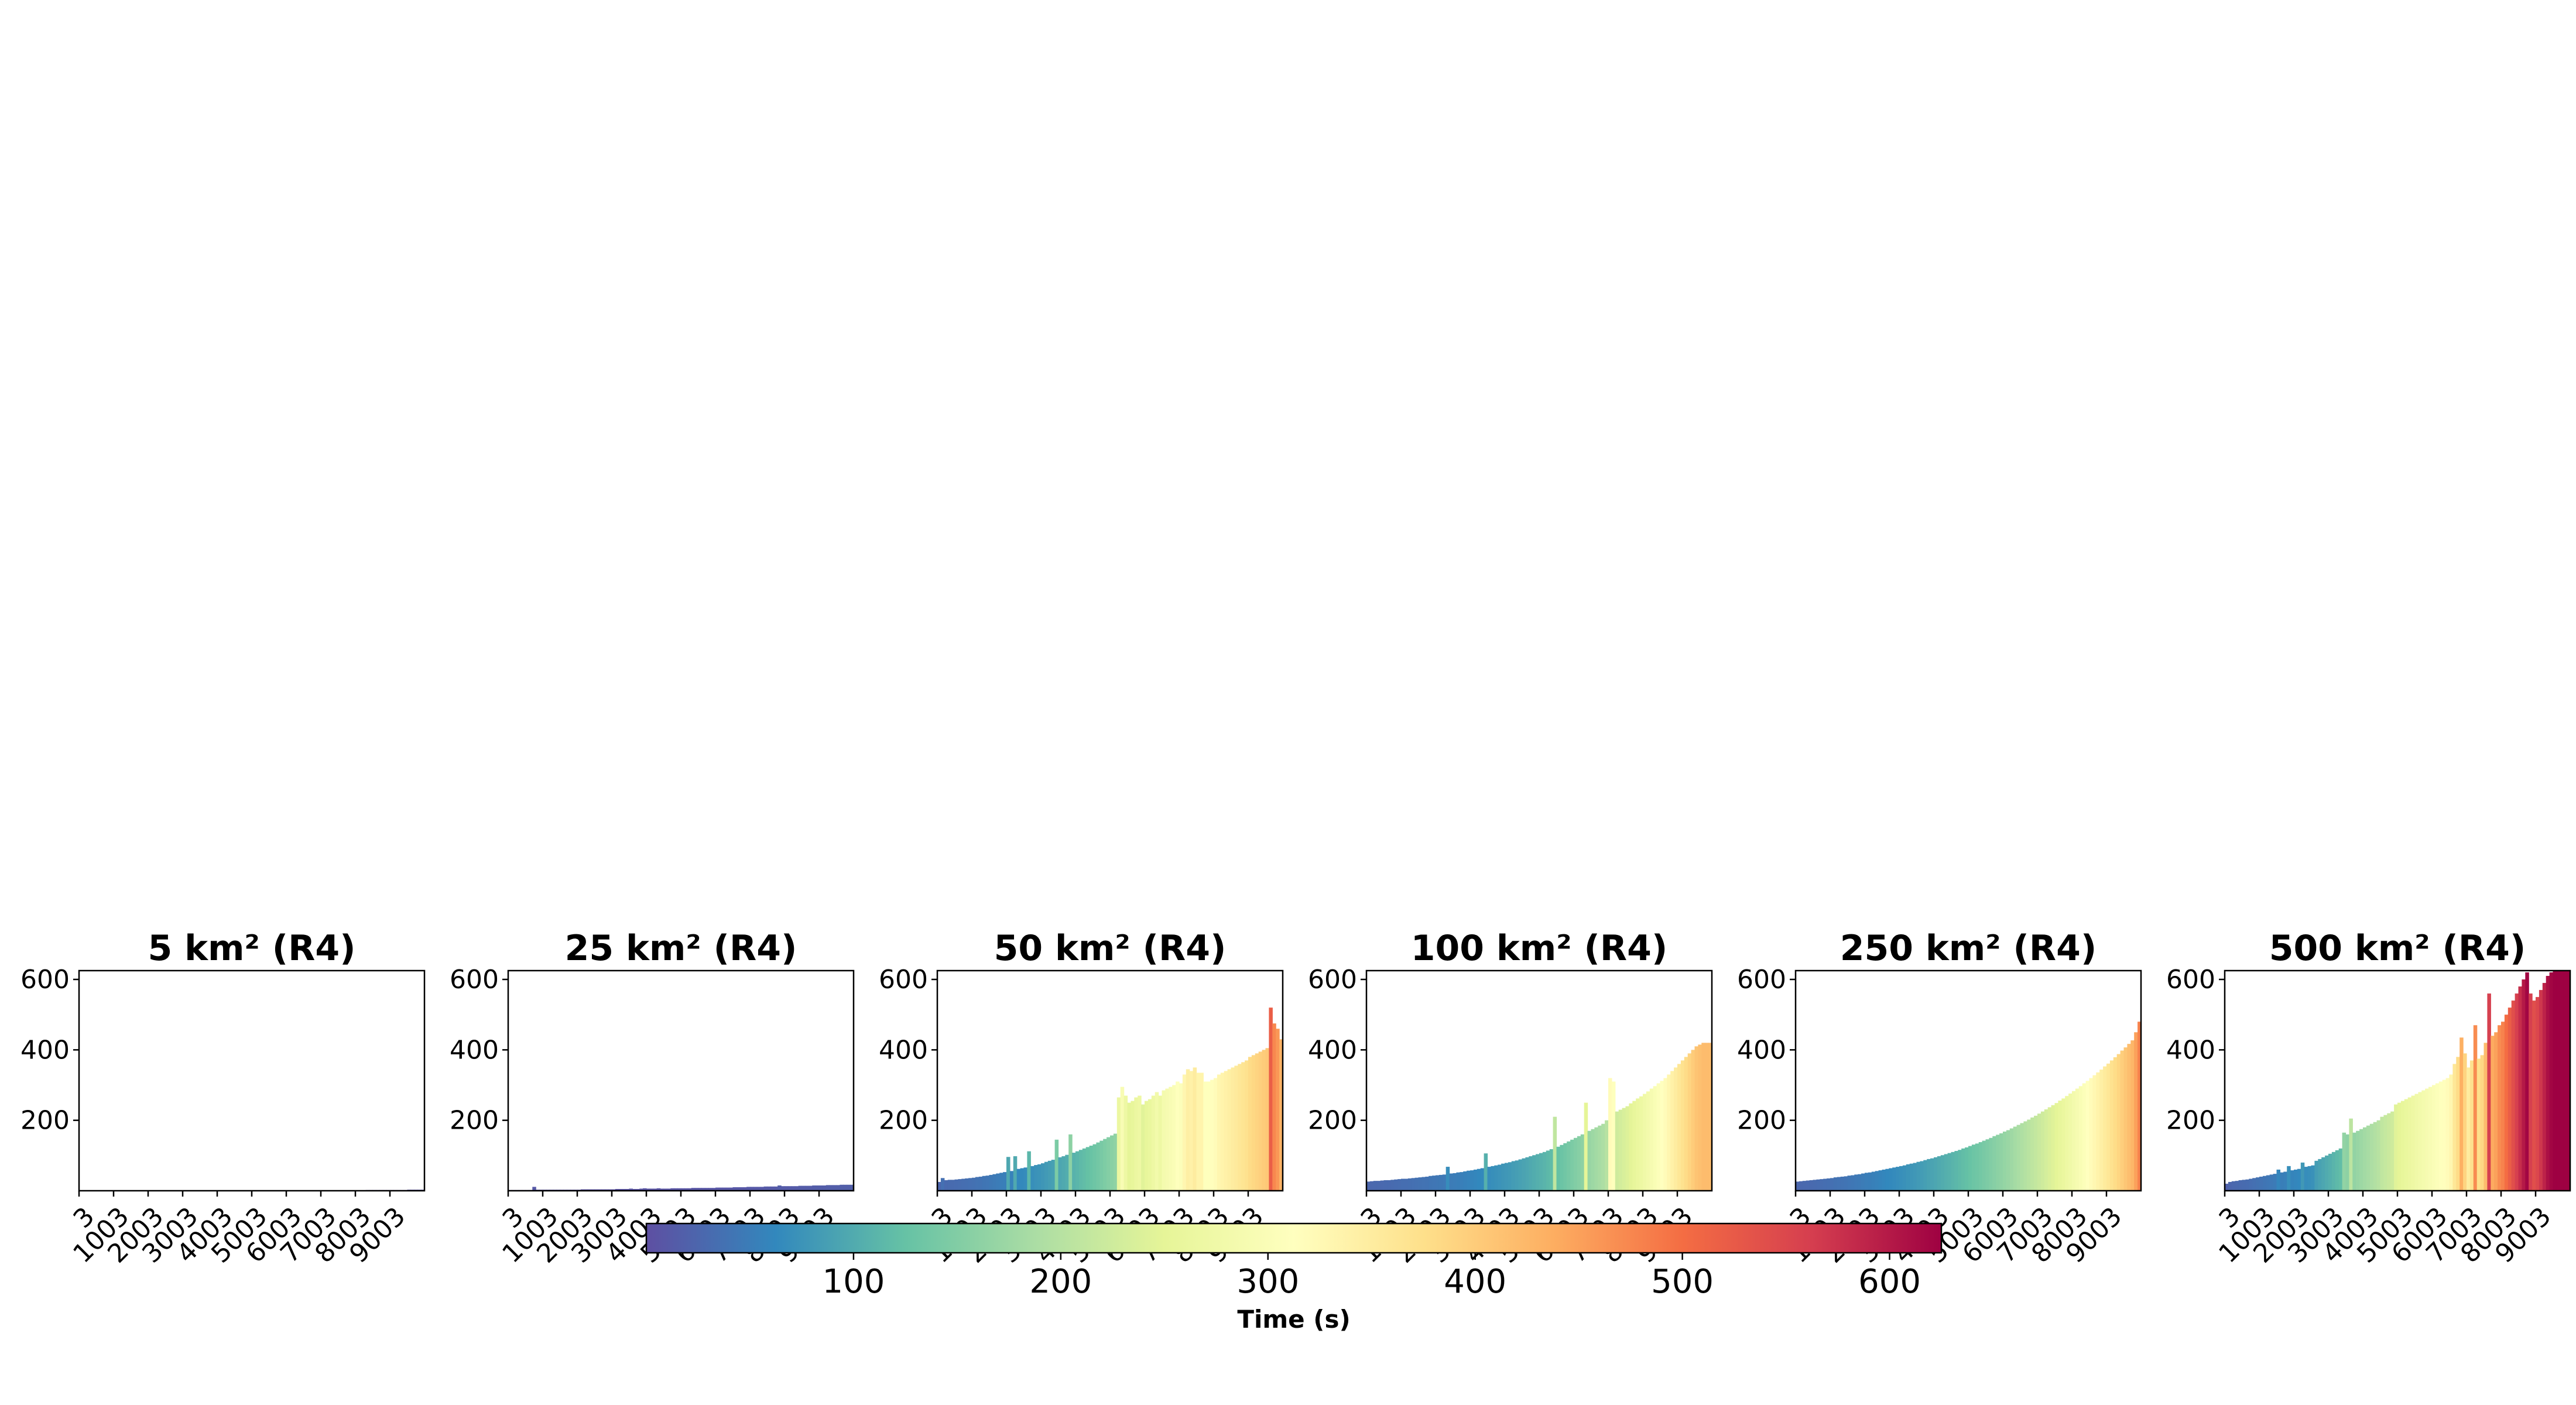  I want to click on colorbar-tick-label: 400, so click(1475, 1282).